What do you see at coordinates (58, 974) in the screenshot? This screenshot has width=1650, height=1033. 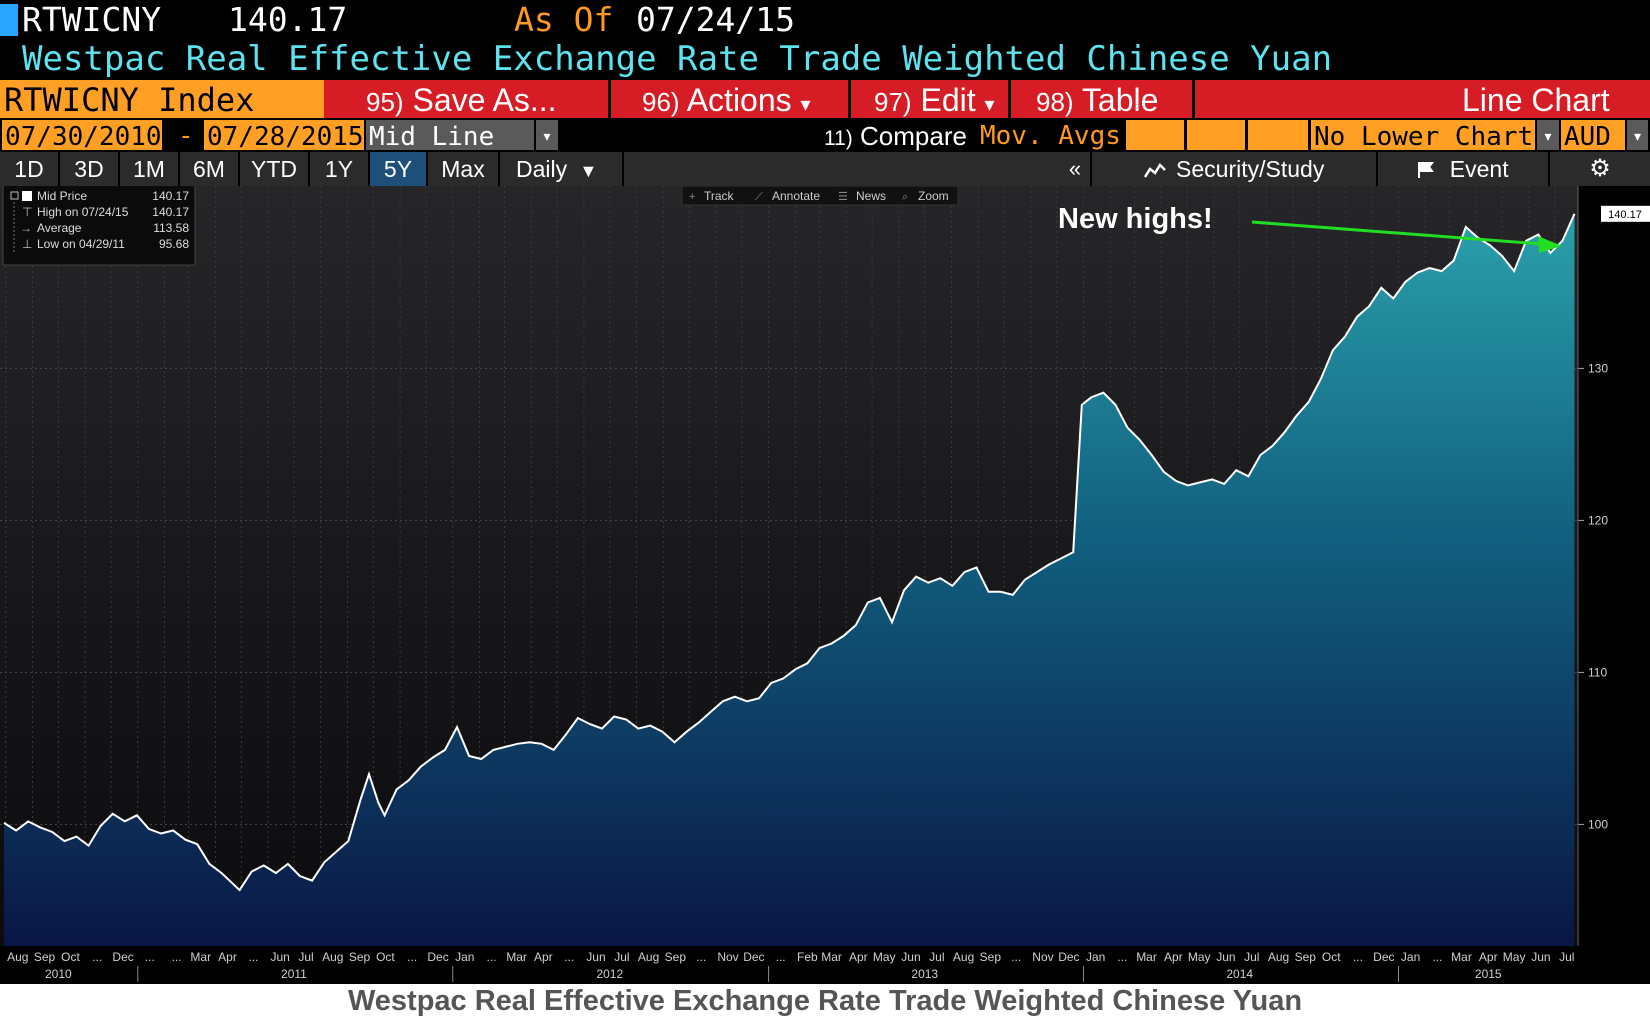 I see `x-year-label: 2010` at bounding box center [58, 974].